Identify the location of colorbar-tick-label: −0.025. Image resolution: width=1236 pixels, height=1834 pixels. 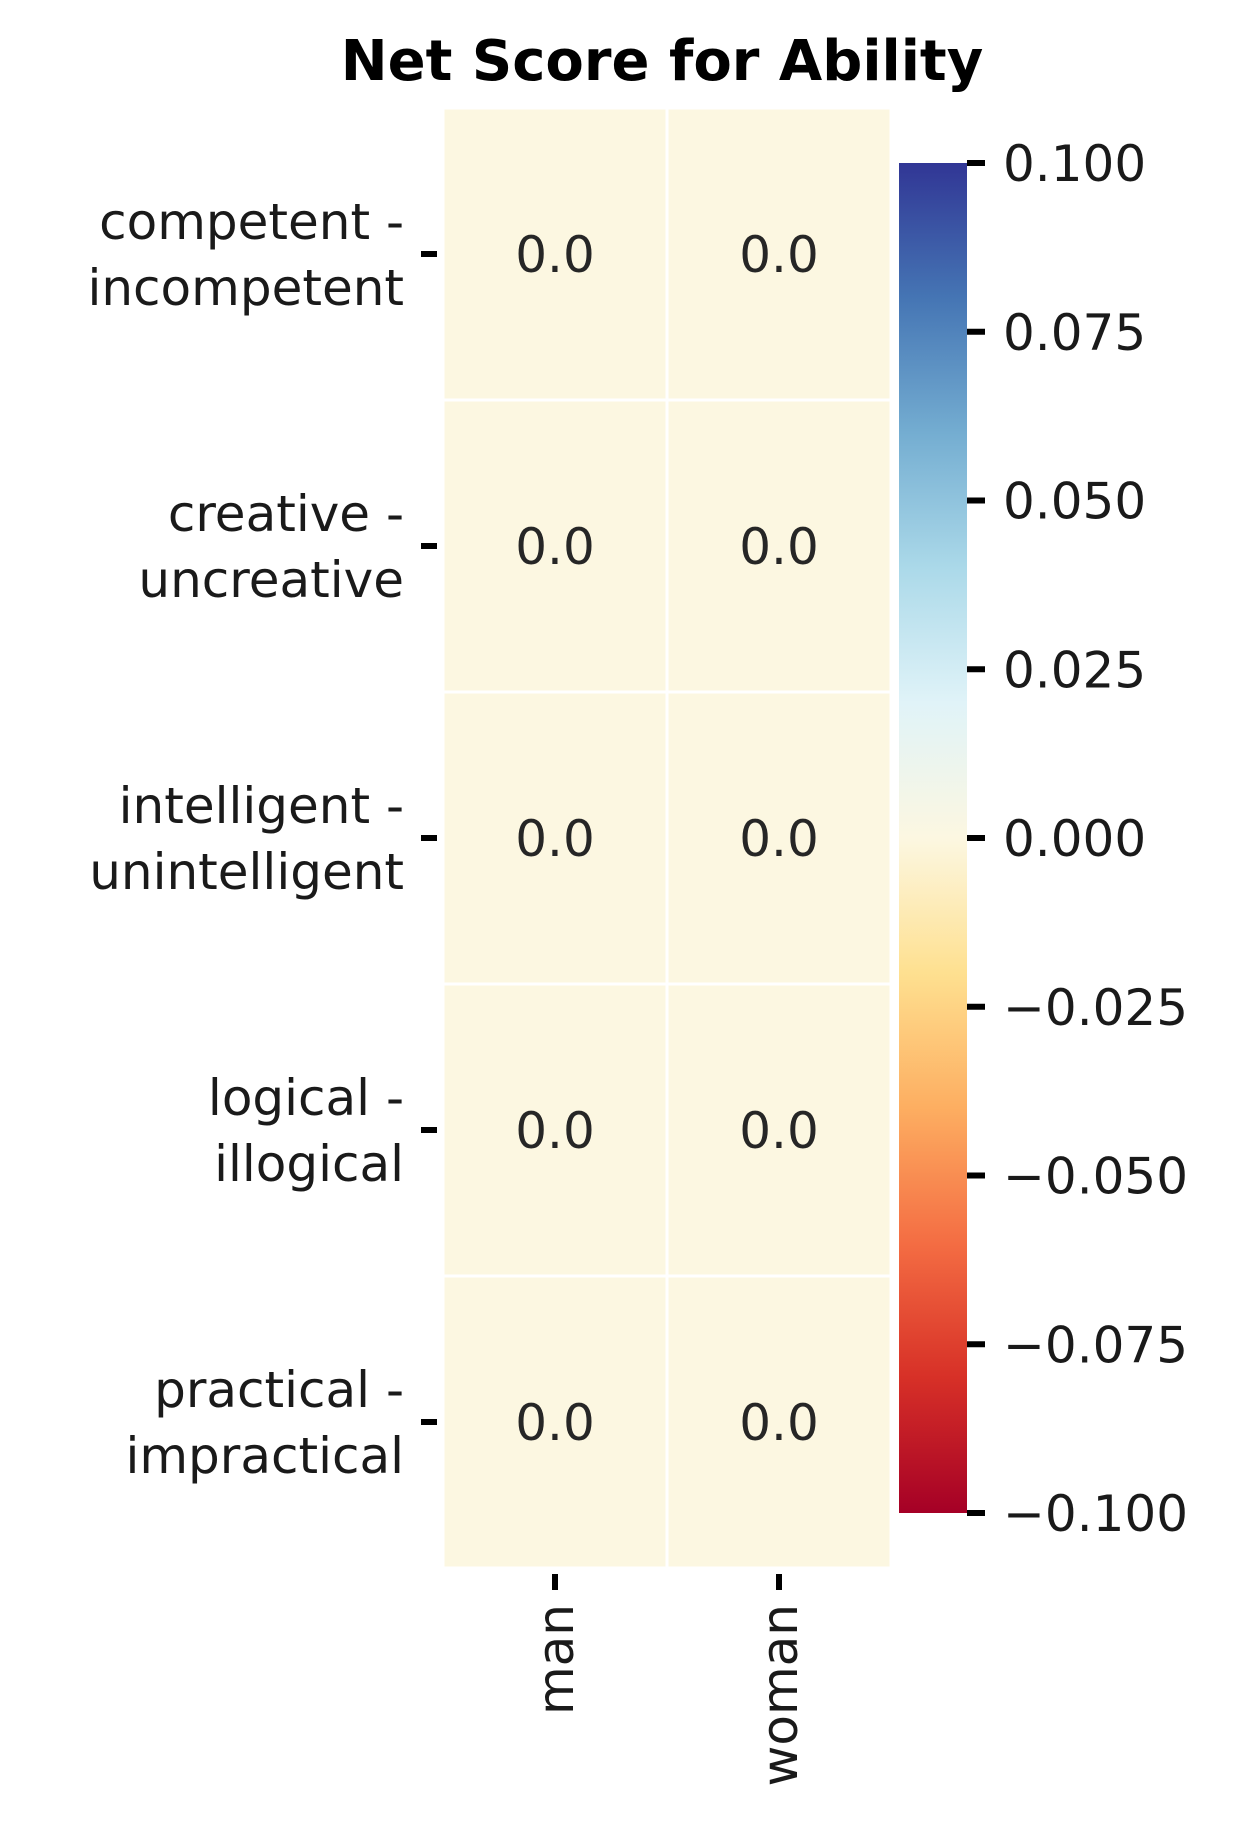
(1095, 1008).